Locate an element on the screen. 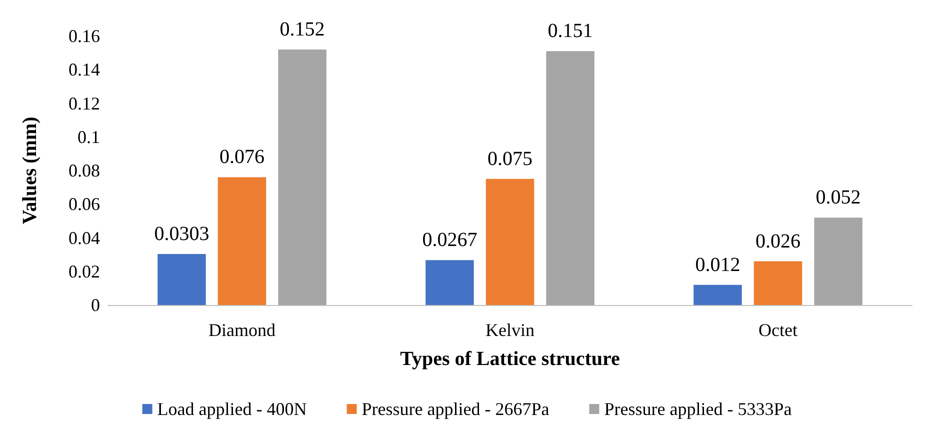  data-label: 0.0303 is located at coordinates (182, 234).